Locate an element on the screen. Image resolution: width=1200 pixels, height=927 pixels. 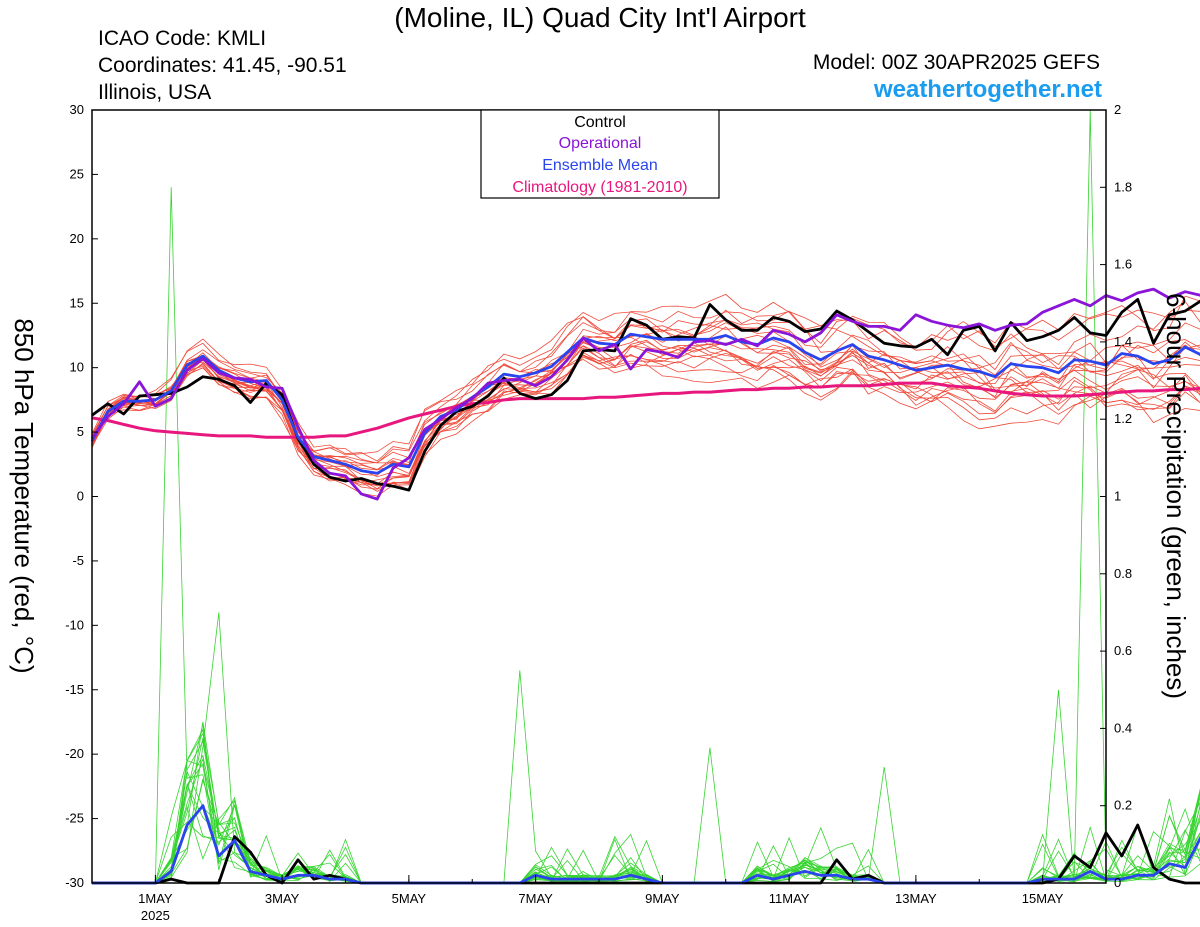
x-tick-year: 2025 is located at coordinates (155, 915).